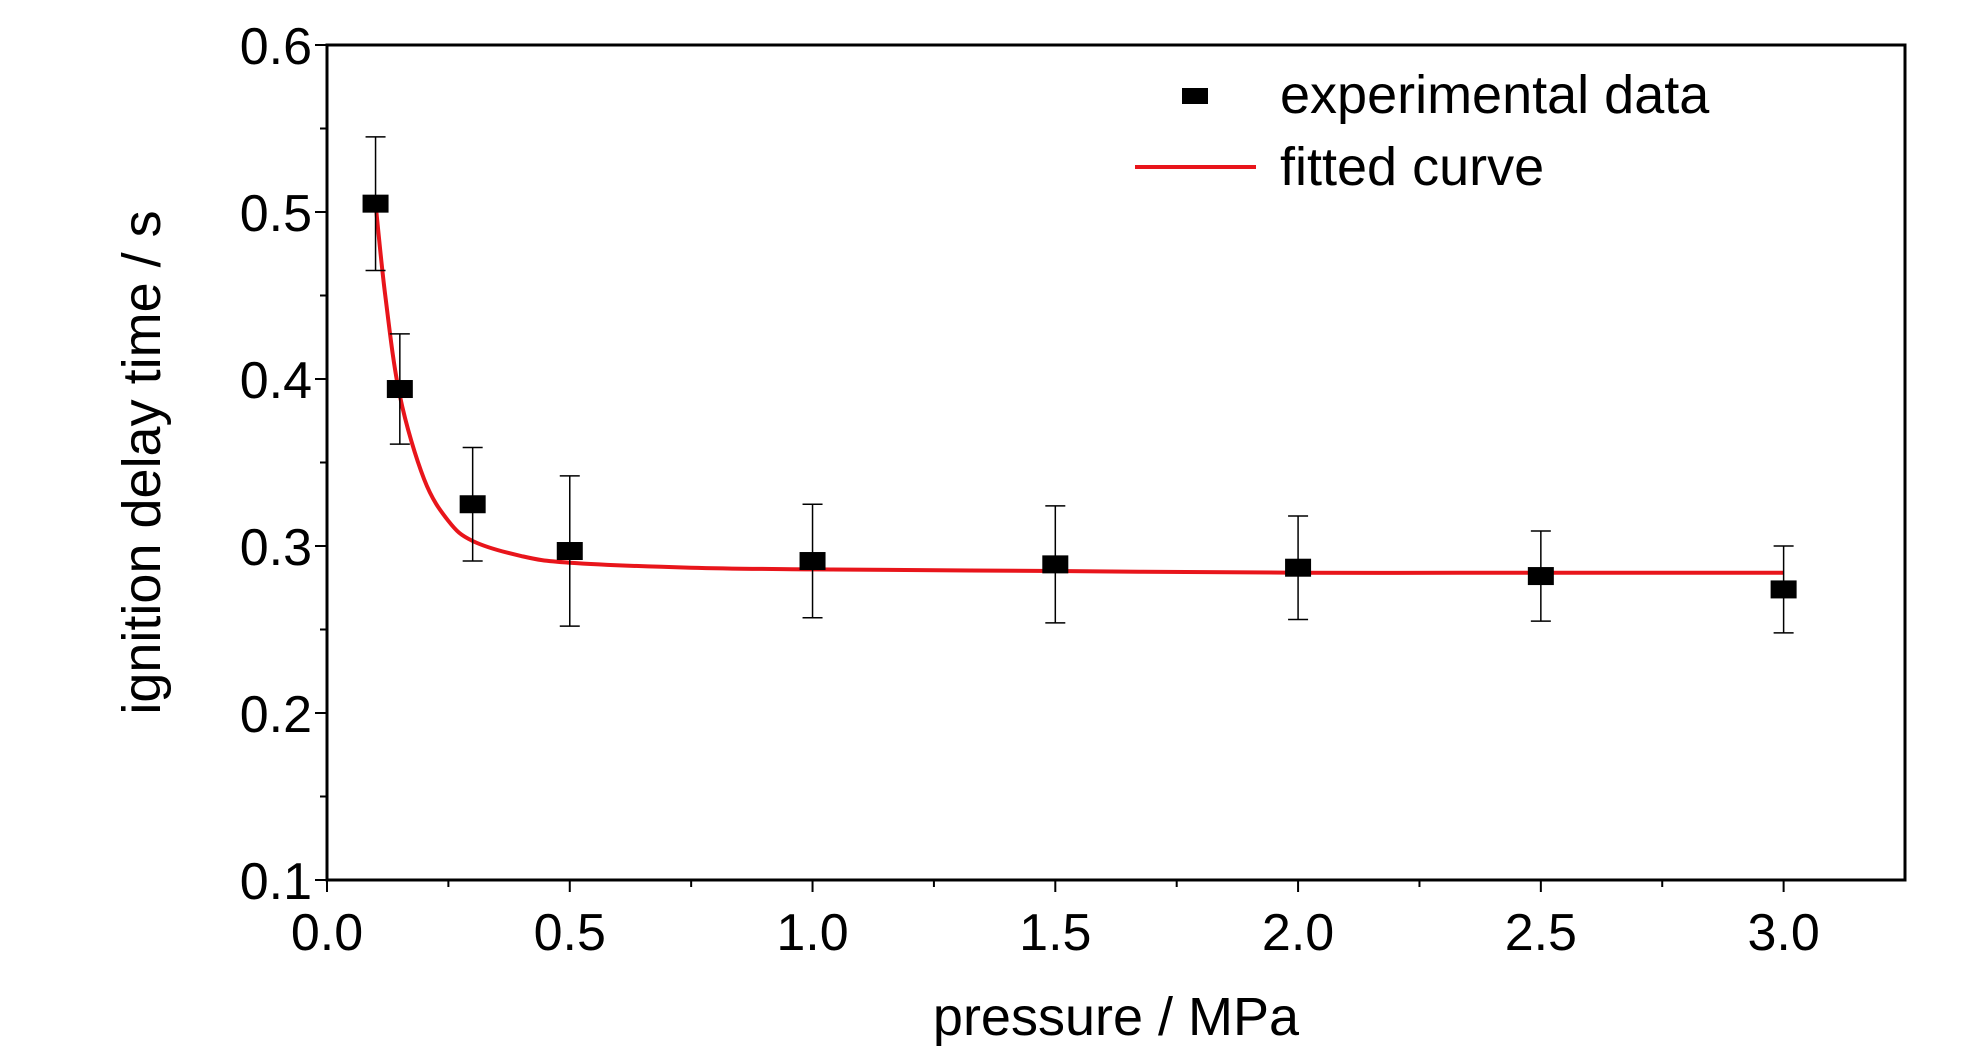  What do you see at coordinates (1298, 933) in the screenshot?
I see `x-tick-label: 2.0` at bounding box center [1298, 933].